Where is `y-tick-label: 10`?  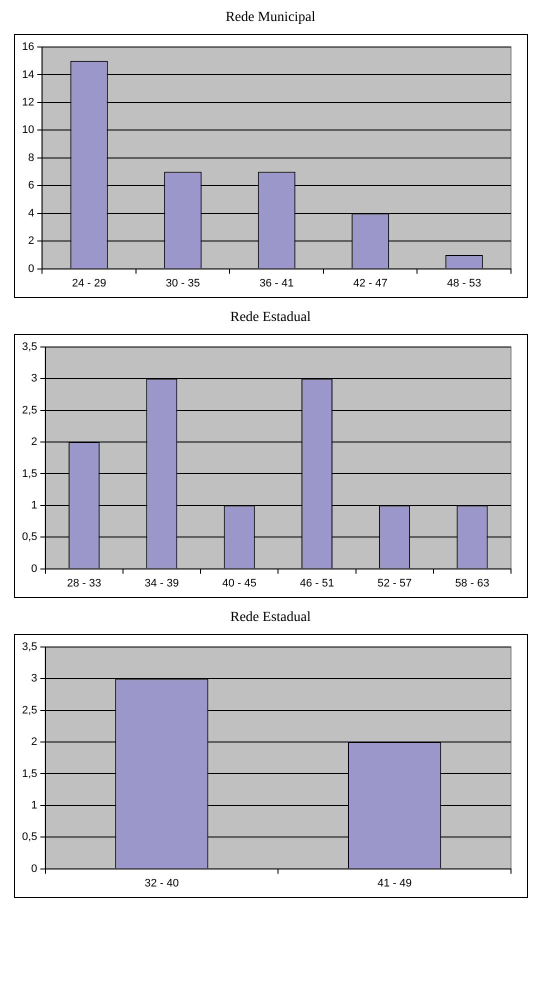
y-tick-label: 10 is located at coordinates (28, 130).